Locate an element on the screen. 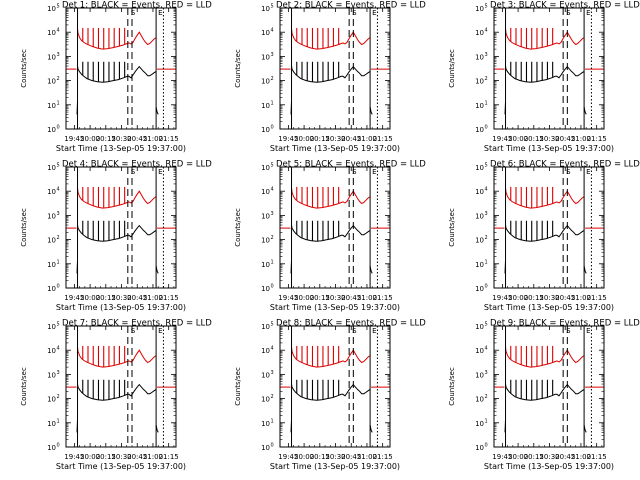  x-axis-label: Start Time (13-Sep-05 19:37:00) is located at coordinates (335, 148).